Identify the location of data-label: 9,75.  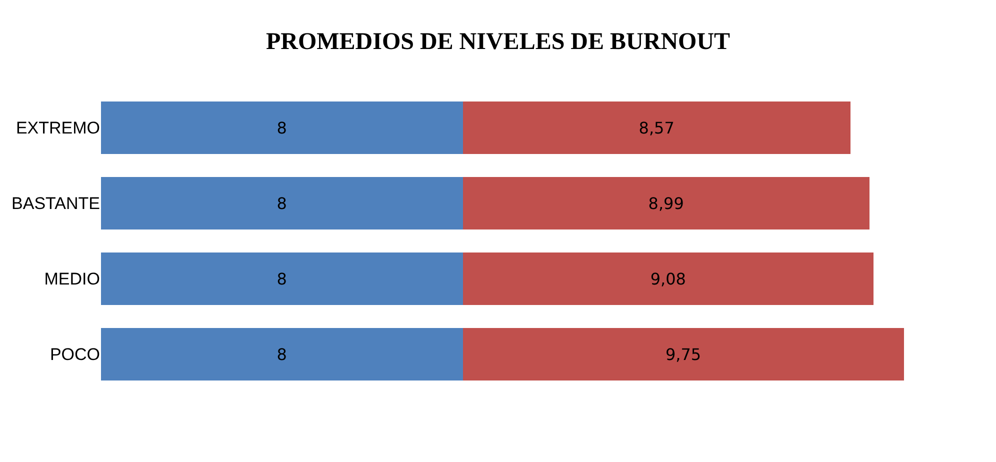
(683, 354).